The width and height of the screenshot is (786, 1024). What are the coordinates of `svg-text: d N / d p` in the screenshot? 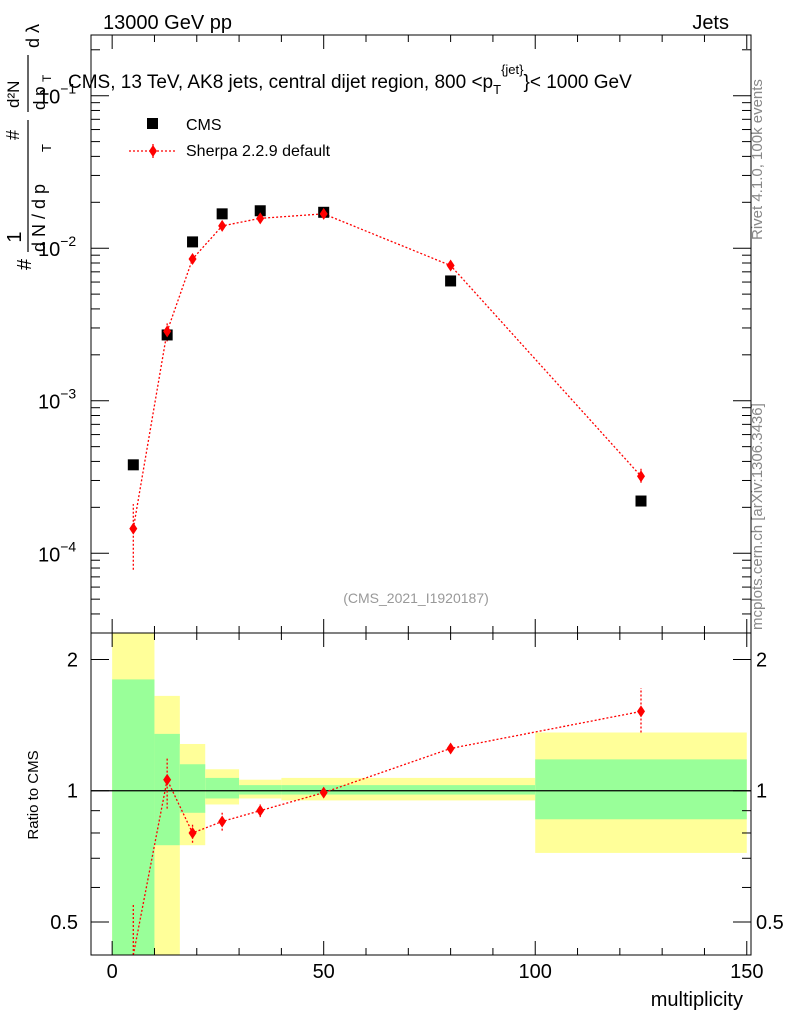 It's located at (39, 218).